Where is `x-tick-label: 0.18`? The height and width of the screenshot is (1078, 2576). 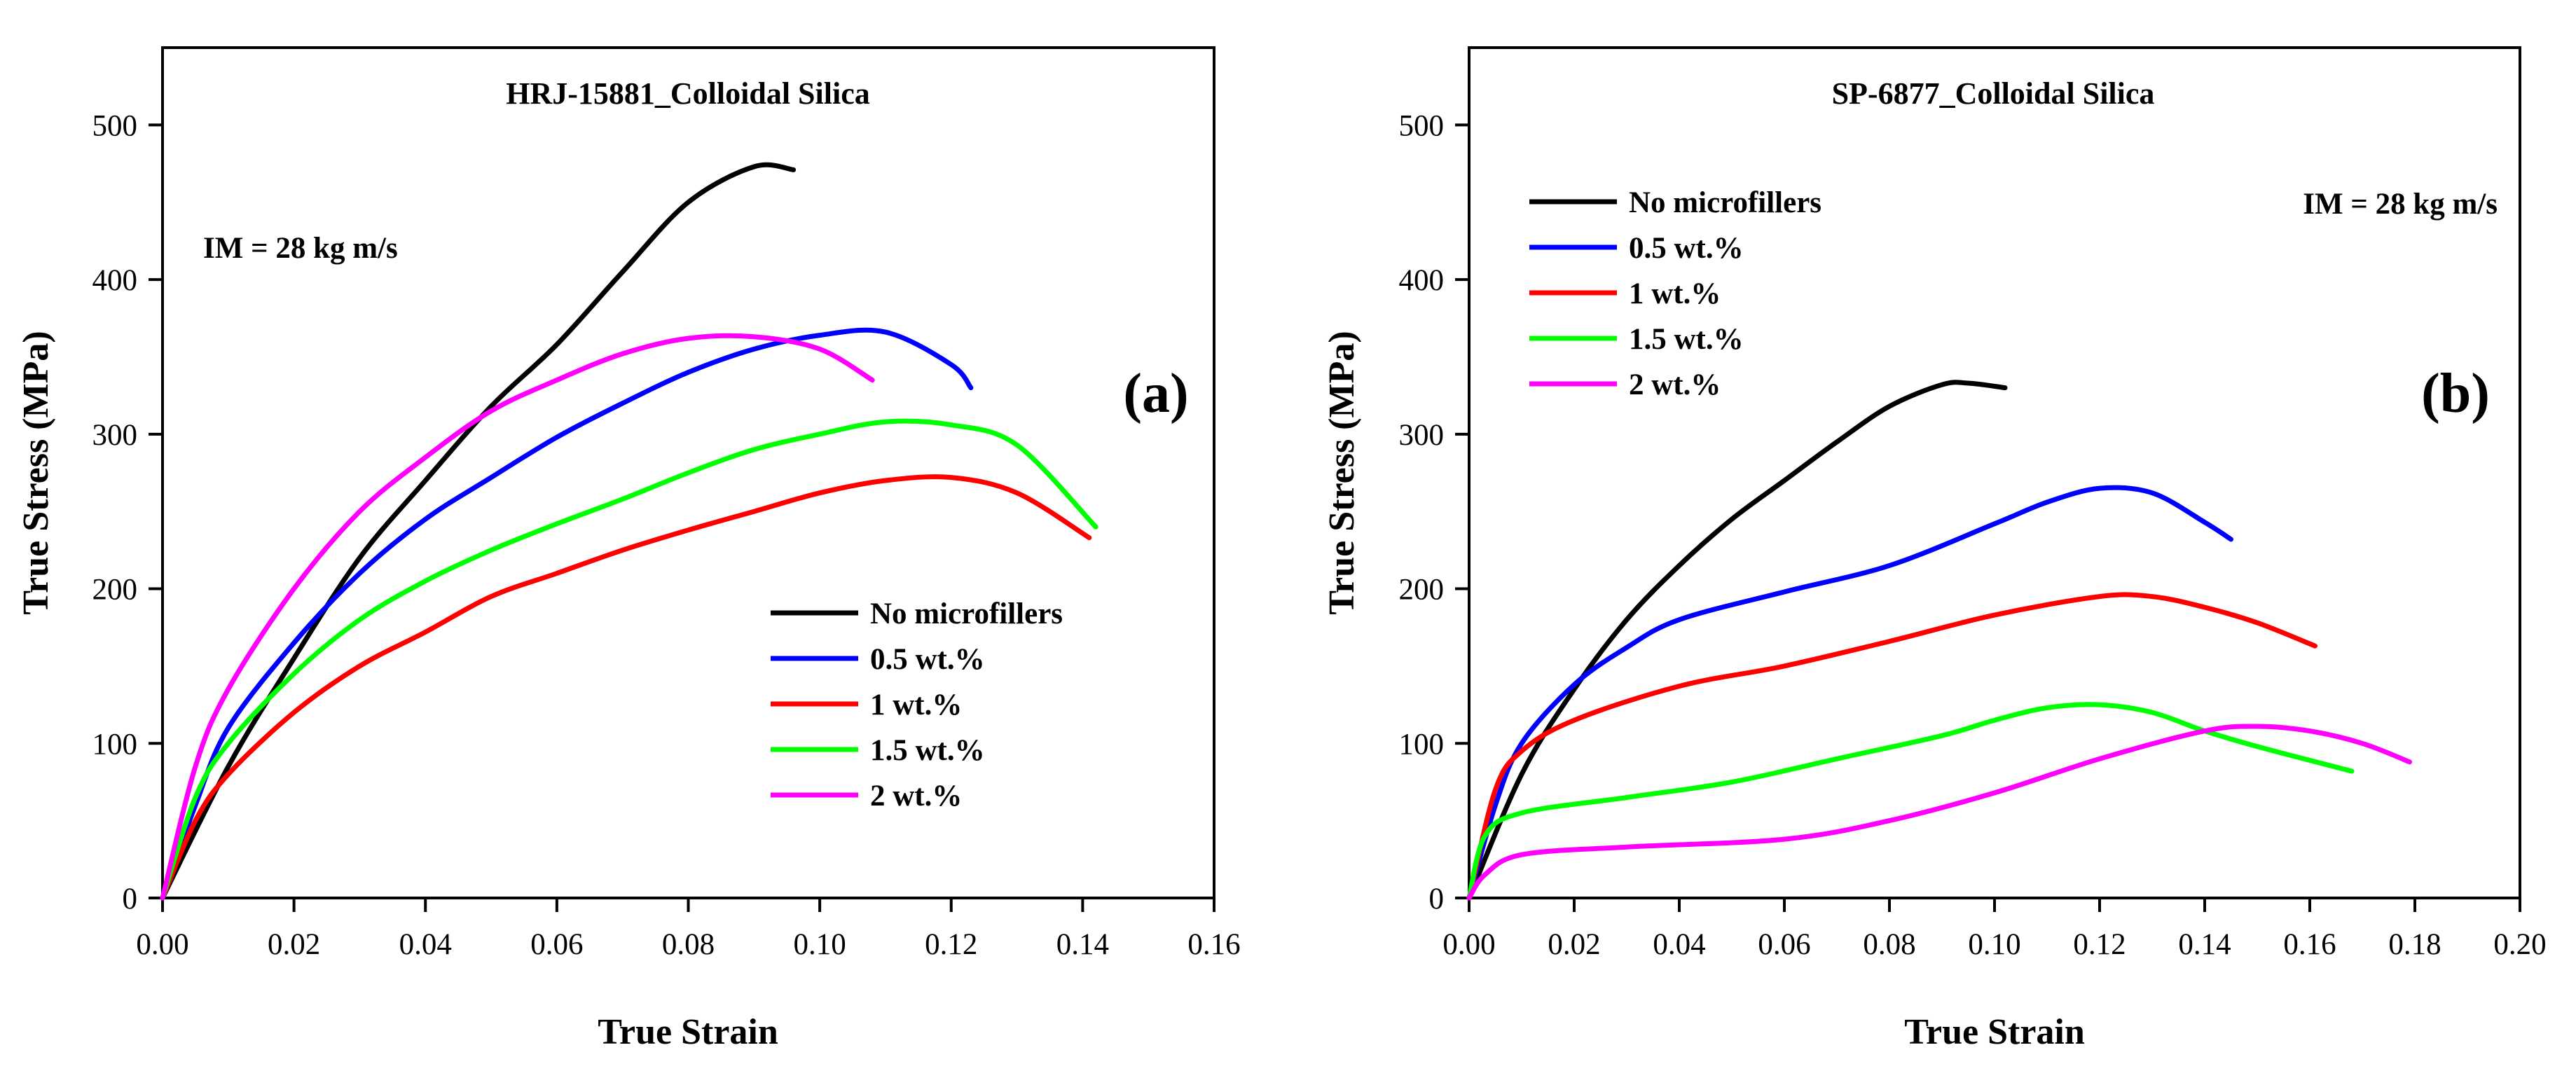 x-tick-label: 0.18 is located at coordinates (2414, 944).